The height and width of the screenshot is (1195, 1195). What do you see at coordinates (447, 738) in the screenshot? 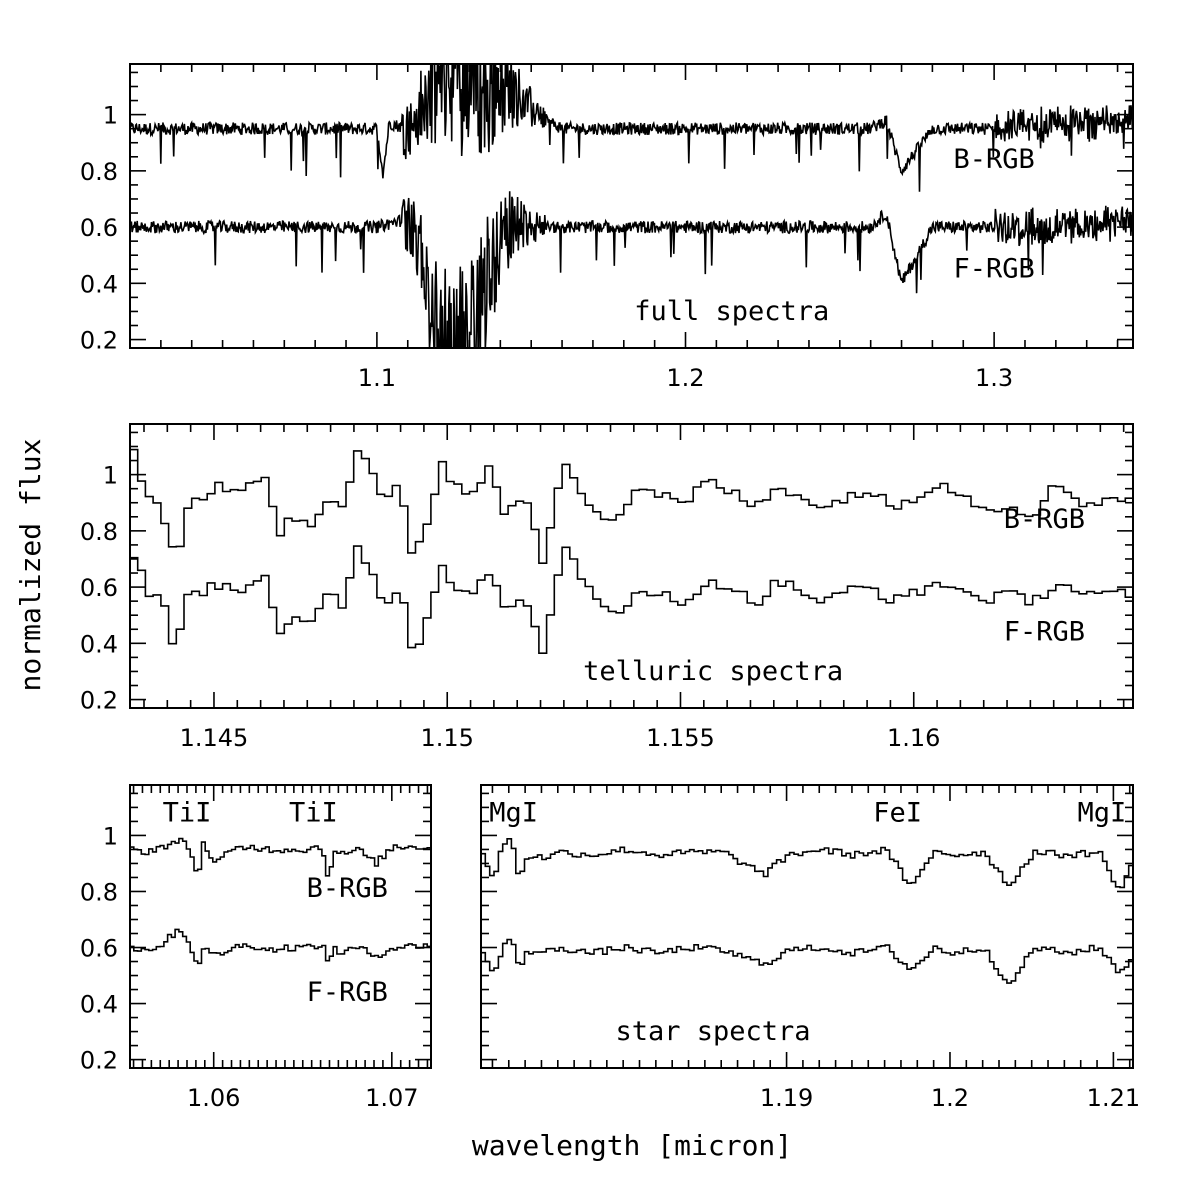
I see `x-tick-label: 1.15` at bounding box center [447, 738].